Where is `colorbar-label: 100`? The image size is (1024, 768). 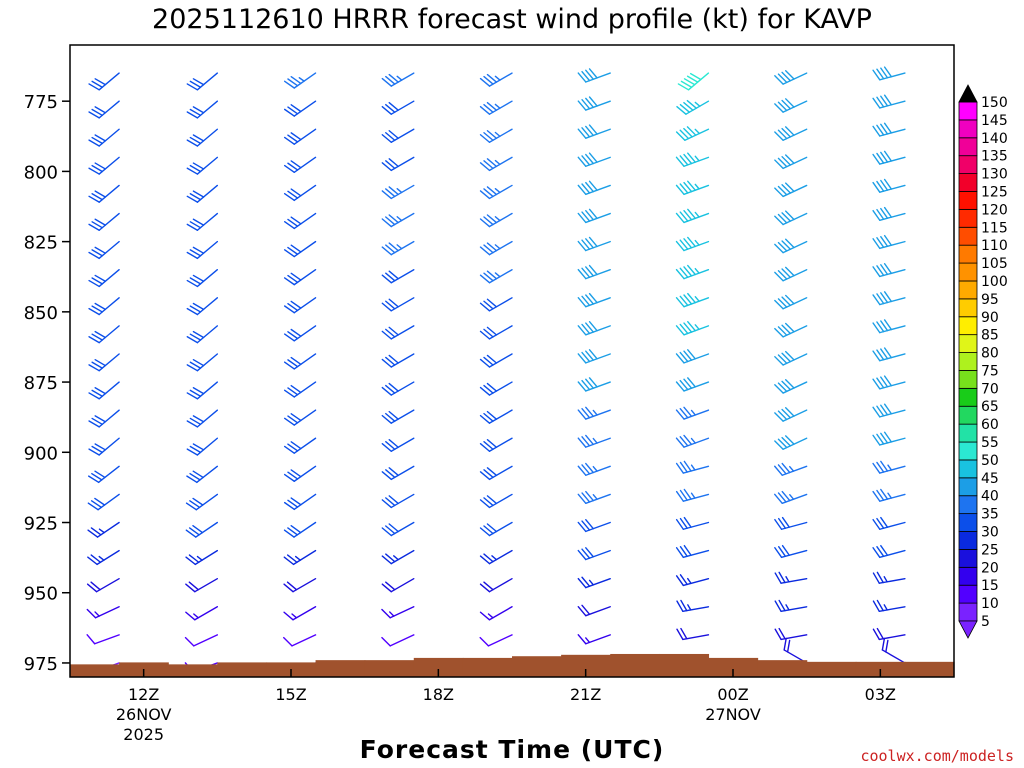 colorbar-label: 100 is located at coordinates (994, 282).